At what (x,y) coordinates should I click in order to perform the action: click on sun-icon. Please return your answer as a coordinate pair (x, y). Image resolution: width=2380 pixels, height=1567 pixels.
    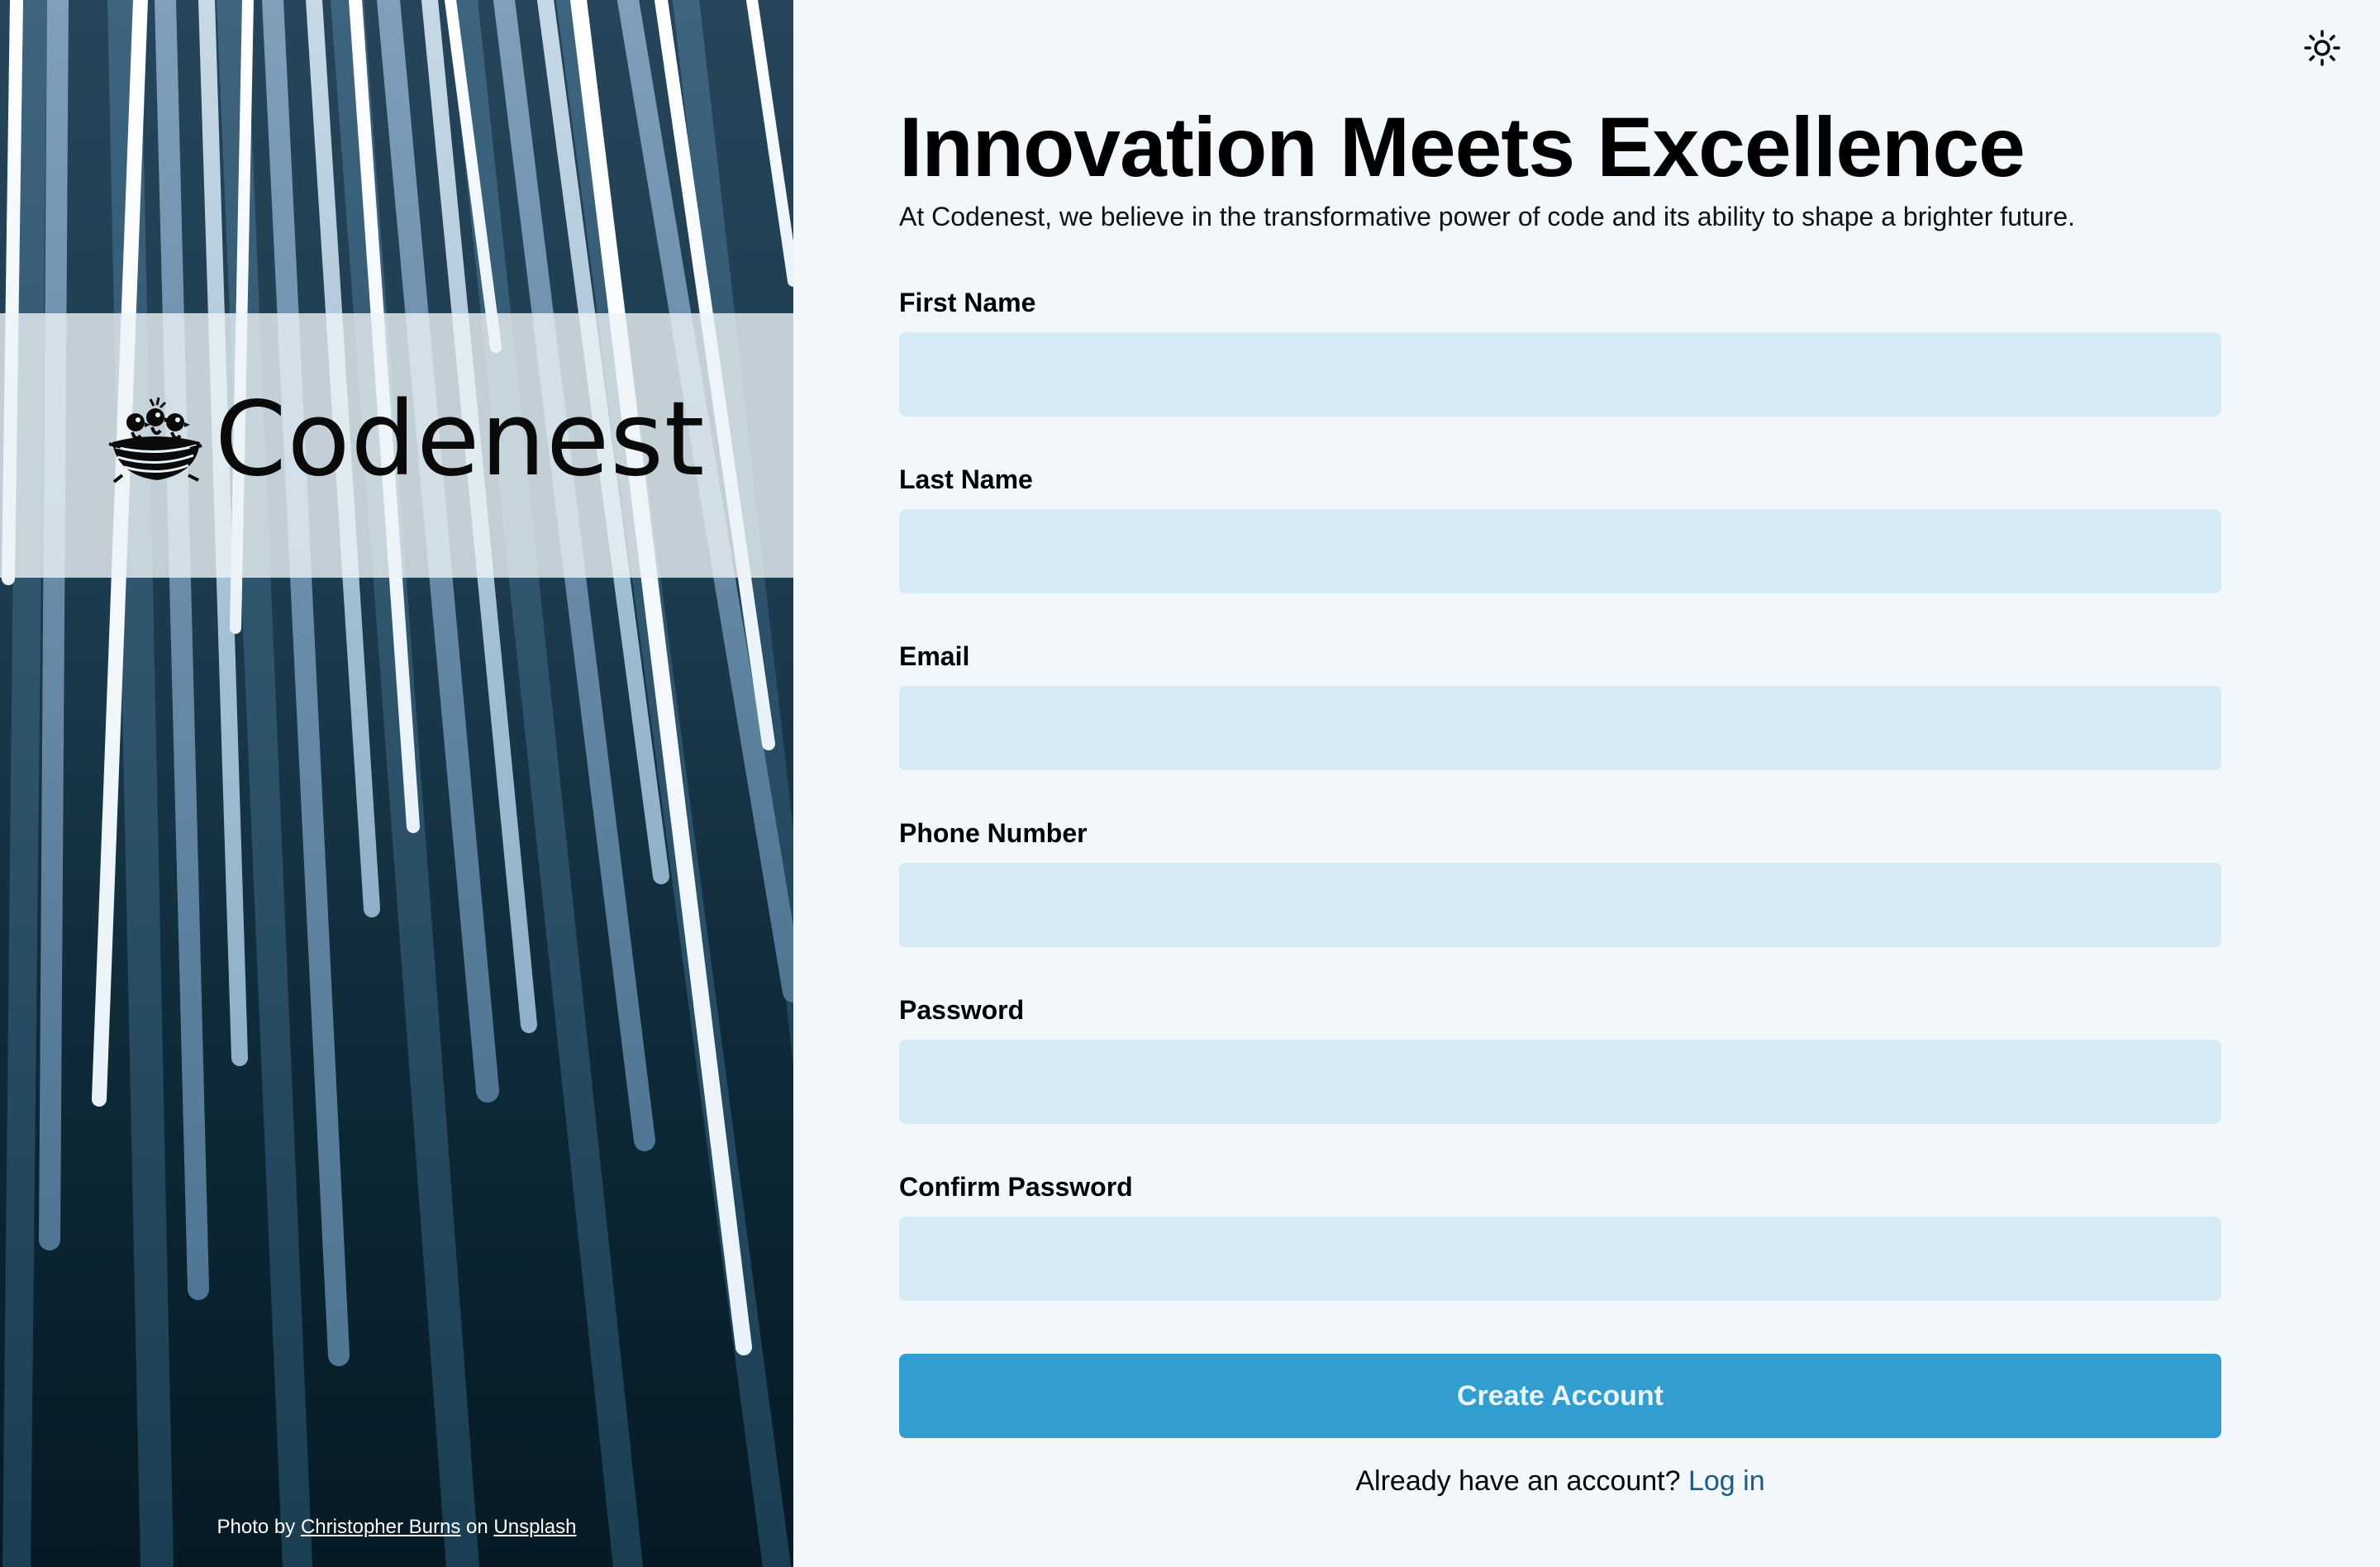
    Looking at the image, I should click on (2322, 48).